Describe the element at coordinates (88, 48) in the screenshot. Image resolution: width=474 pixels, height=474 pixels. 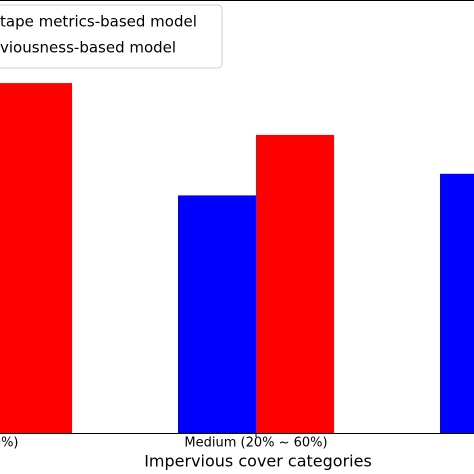
I see `legend-label: viousness-based model` at that location.